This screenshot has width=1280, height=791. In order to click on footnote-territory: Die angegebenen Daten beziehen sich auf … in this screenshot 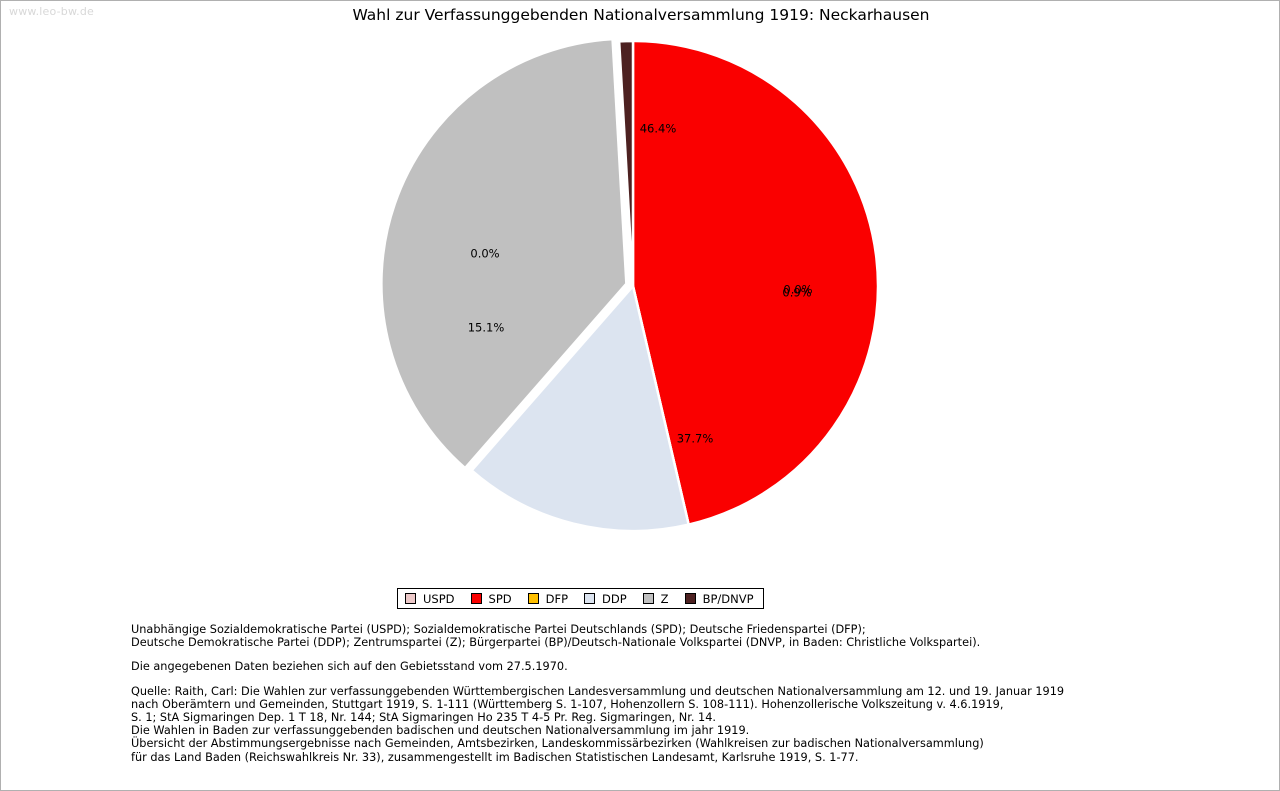, I will do `click(691, 666)`.